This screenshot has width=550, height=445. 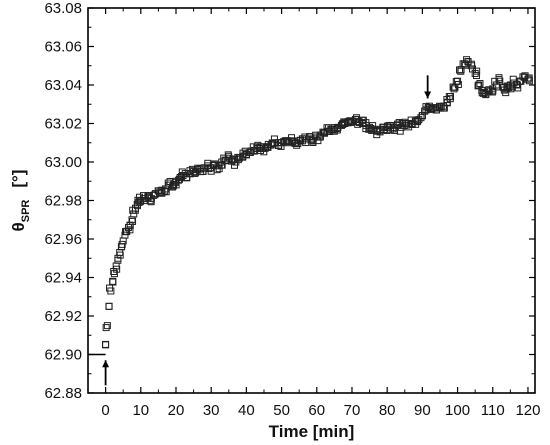 What do you see at coordinates (281, 410) in the screenshot?
I see `x-tick-label: 50` at bounding box center [281, 410].